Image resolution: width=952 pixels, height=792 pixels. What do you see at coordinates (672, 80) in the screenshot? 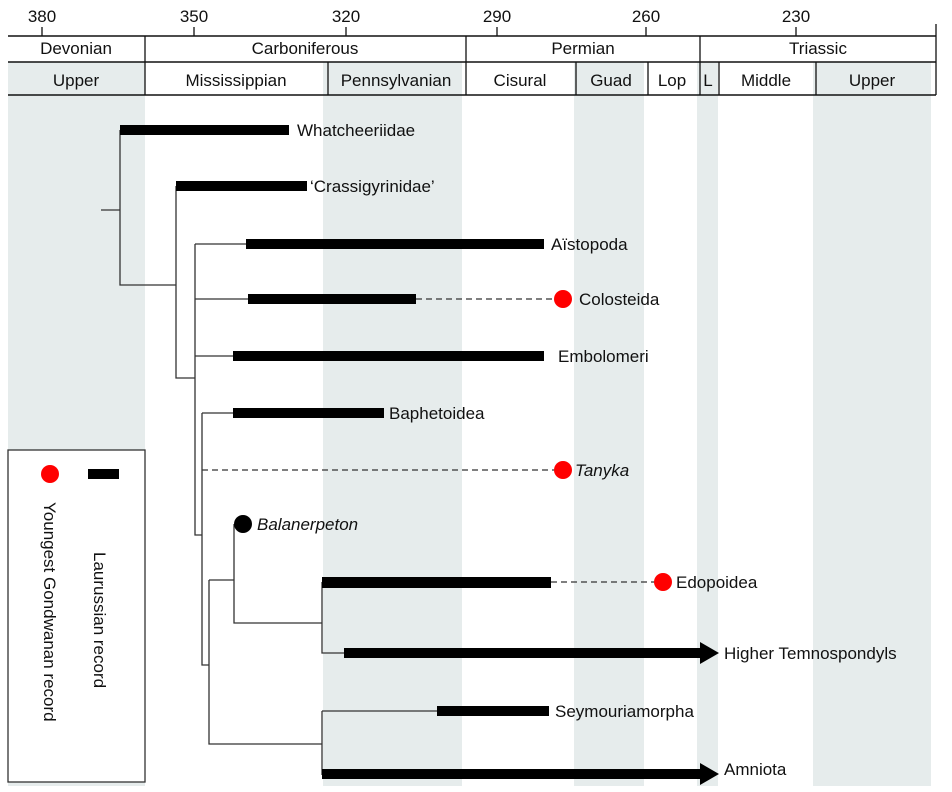
I see `epoch-lopingian: Lop` at bounding box center [672, 80].